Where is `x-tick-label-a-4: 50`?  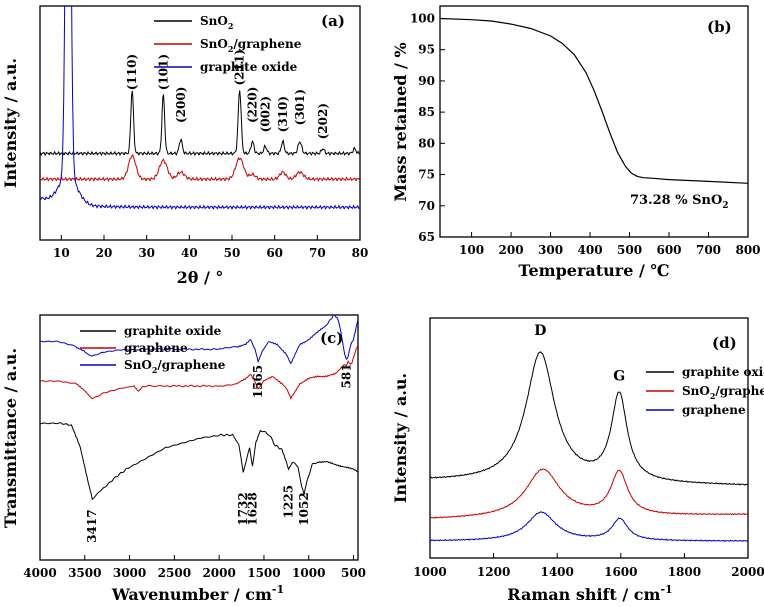 x-tick-label-a-4: 50 is located at coordinates (232, 253).